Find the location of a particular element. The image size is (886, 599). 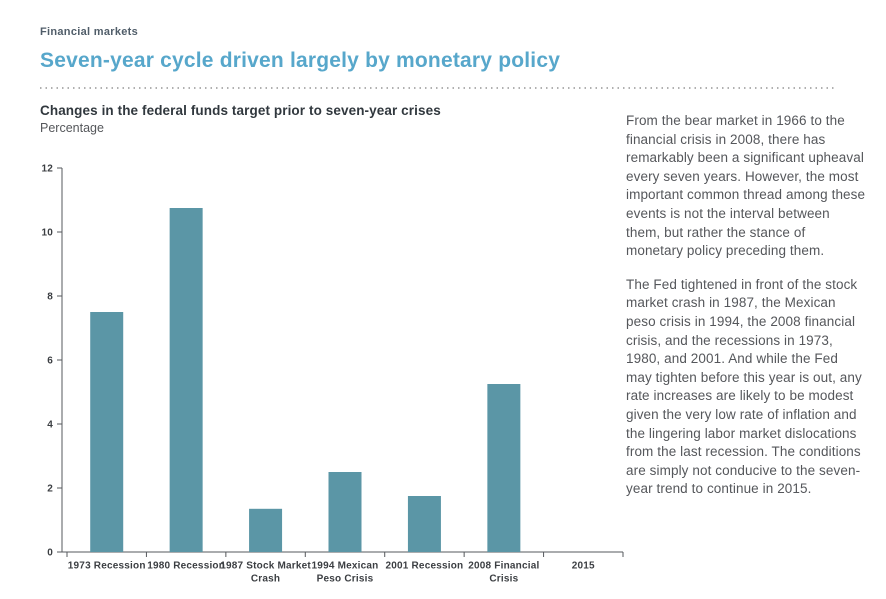

bar-1980-recession is located at coordinates (186, 380).